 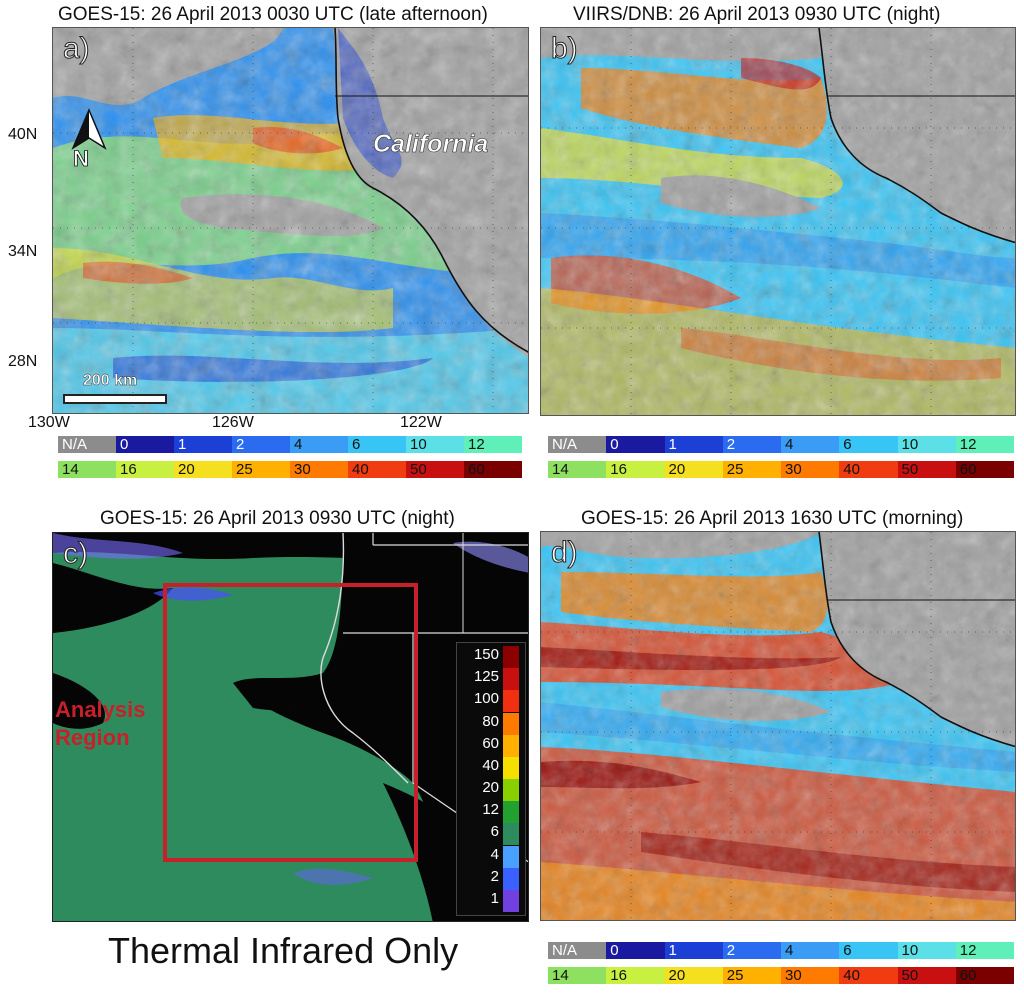 I want to click on analysis-region-label-line1: Analysis, so click(x=100, y=709).